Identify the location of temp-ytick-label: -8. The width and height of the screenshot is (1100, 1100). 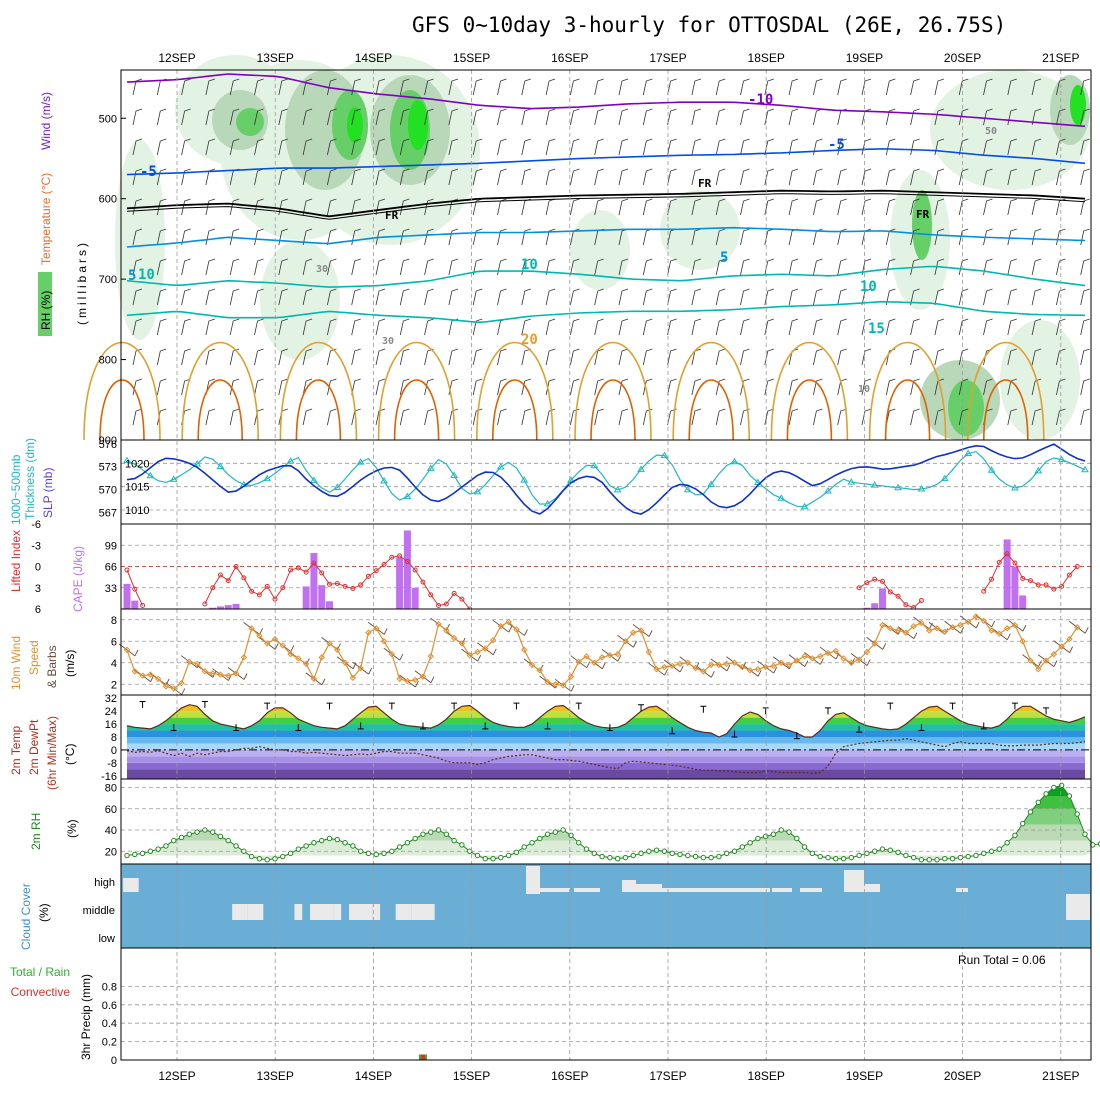
(112, 764).